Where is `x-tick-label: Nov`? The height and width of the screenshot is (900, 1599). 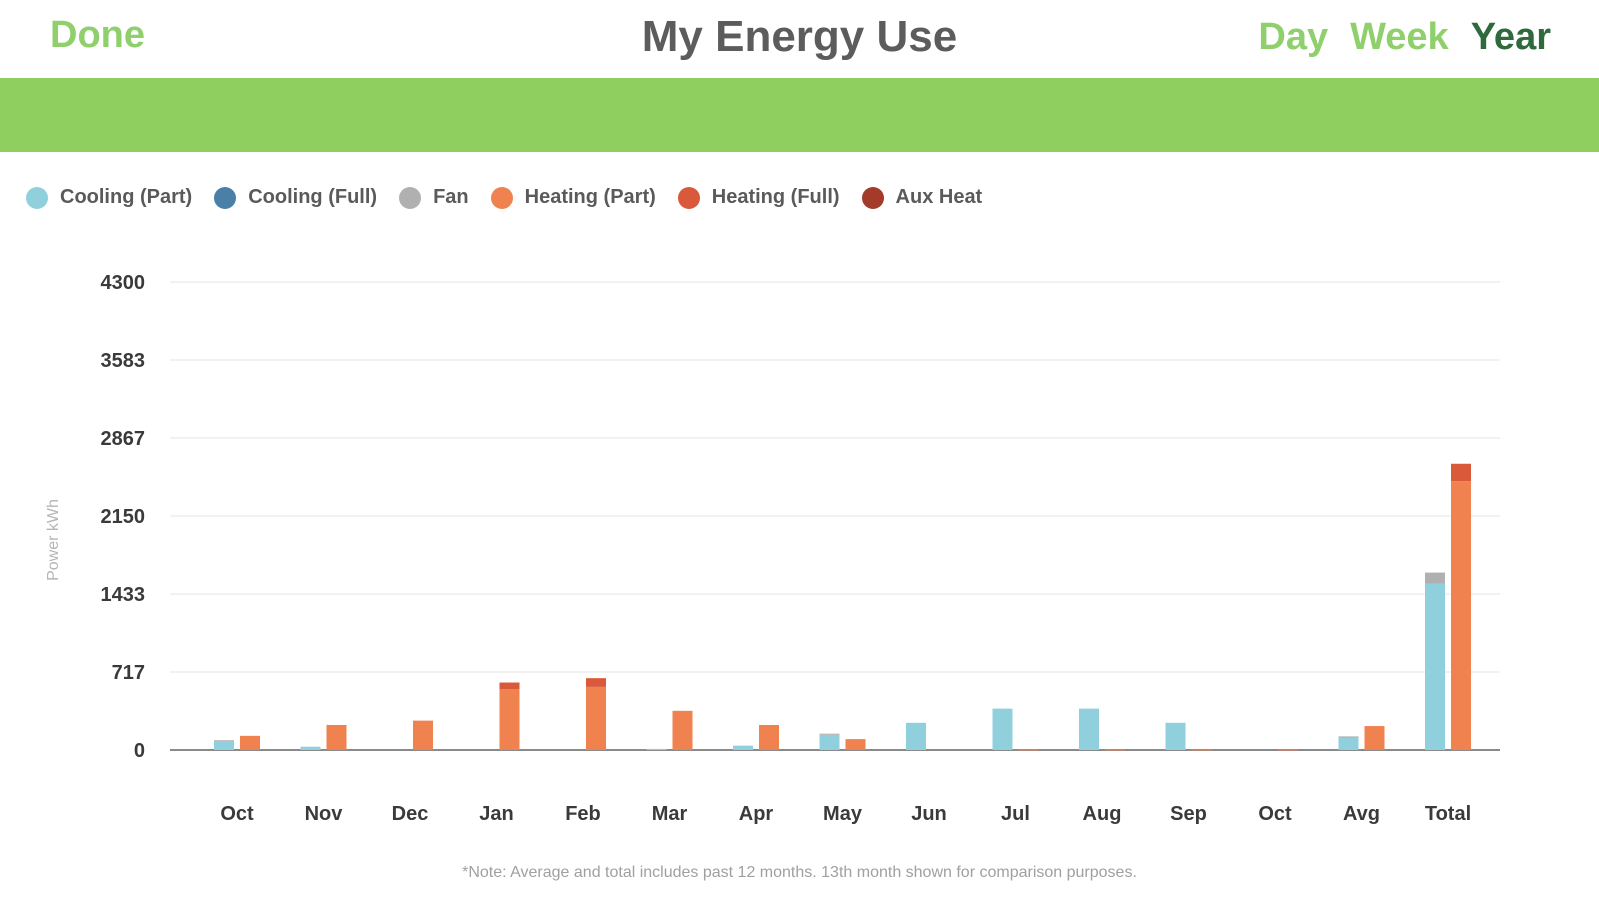 x-tick-label: Nov is located at coordinates (324, 814).